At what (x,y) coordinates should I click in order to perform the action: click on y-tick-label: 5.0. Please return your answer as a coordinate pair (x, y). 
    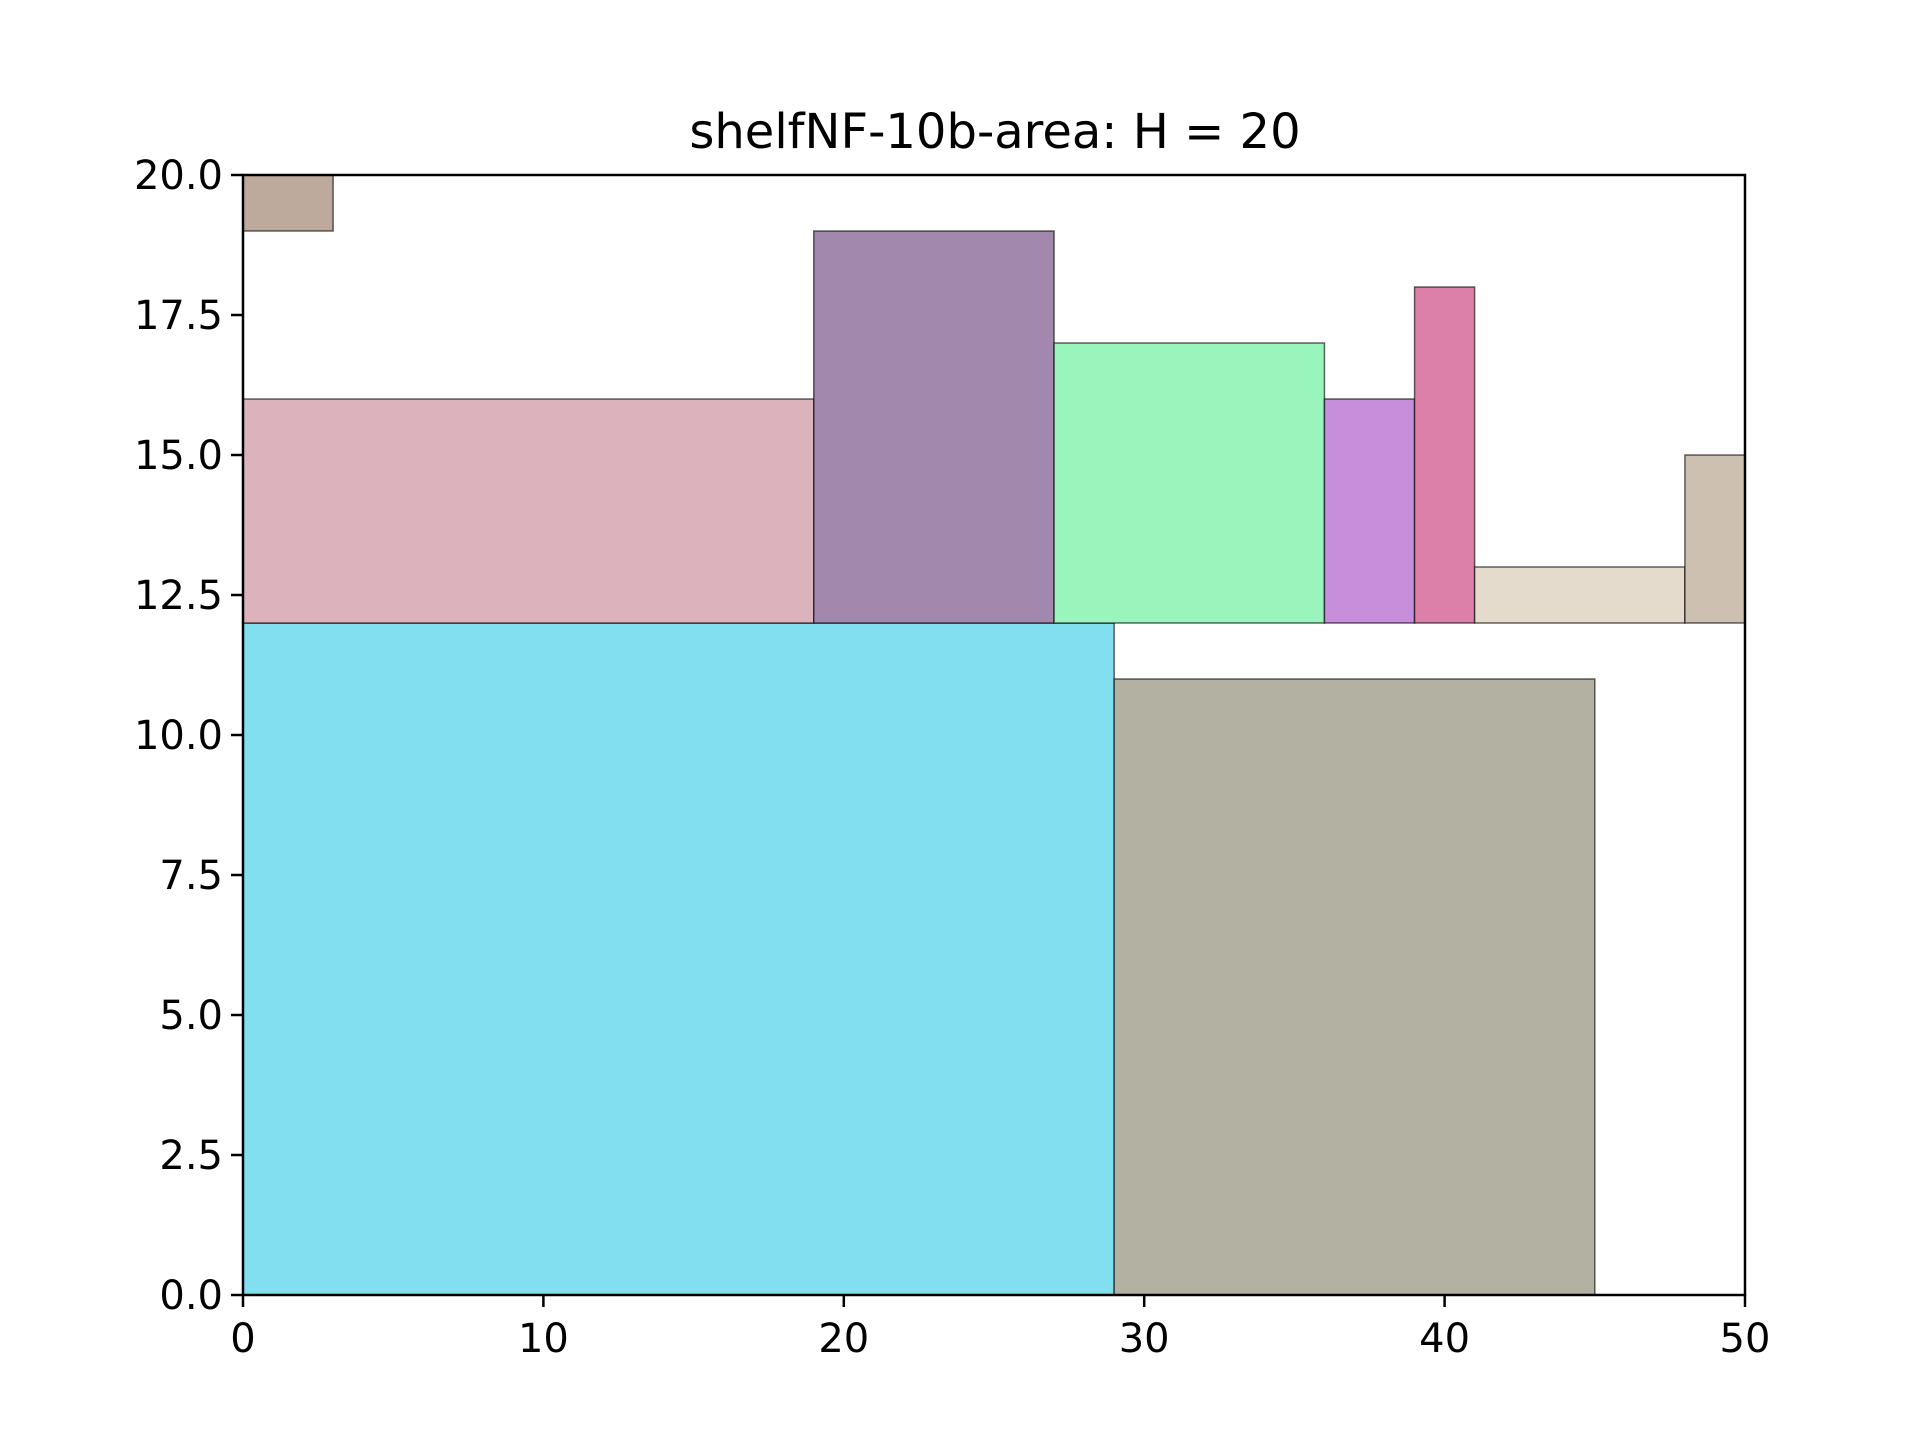
    Looking at the image, I should click on (191, 1016).